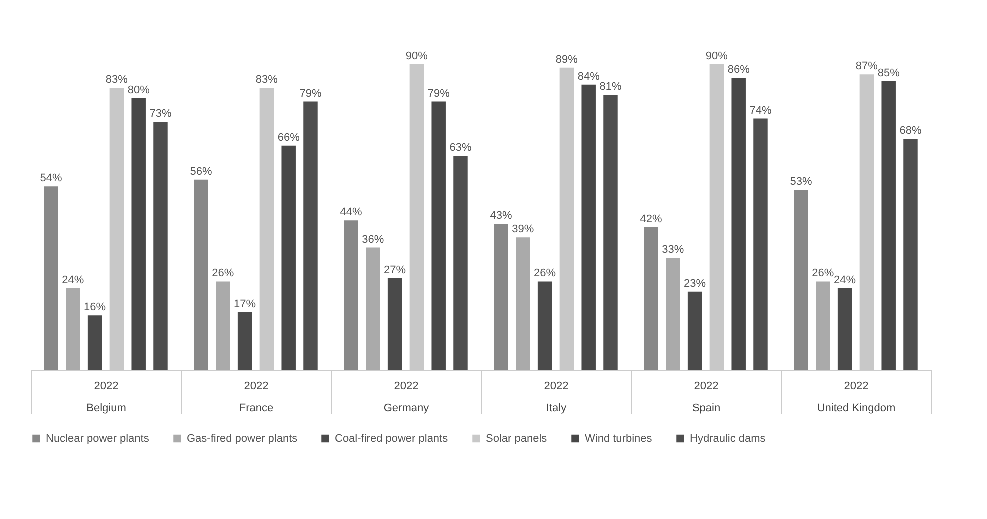 This screenshot has height=519, width=987. Describe the element at coordinates (889, 73) in the screenshot. I see `data-label: 85%` at that location.